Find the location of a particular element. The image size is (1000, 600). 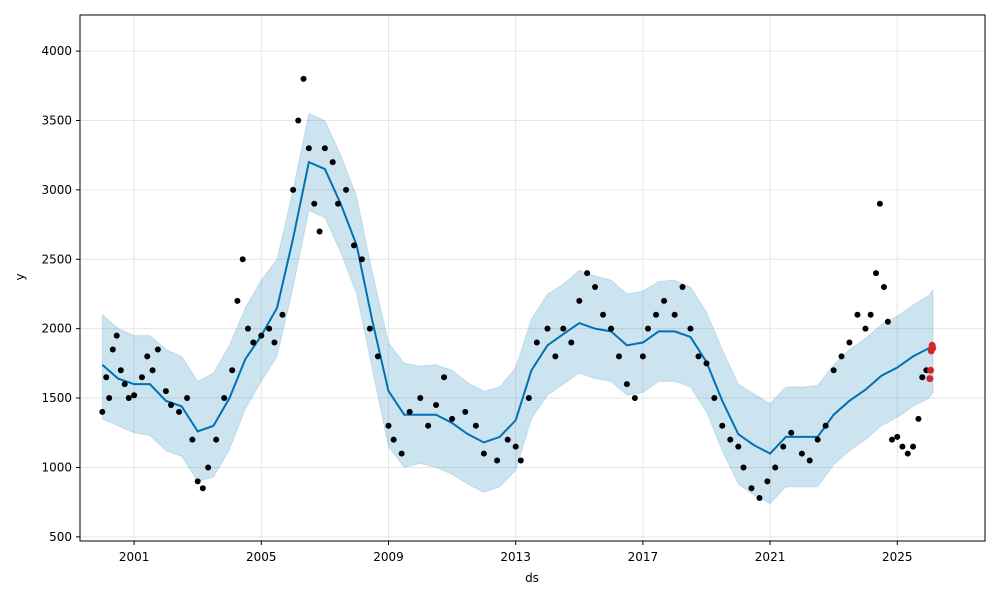

y-tick-label: 500 is located at coordinates (60, 537).